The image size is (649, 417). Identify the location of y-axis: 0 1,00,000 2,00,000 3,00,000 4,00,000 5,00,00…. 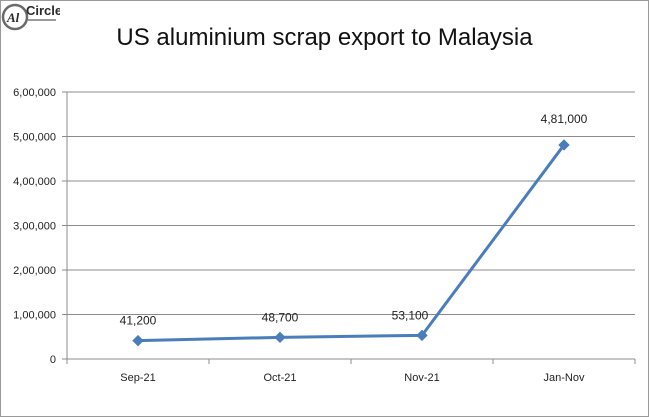
(40, 226).